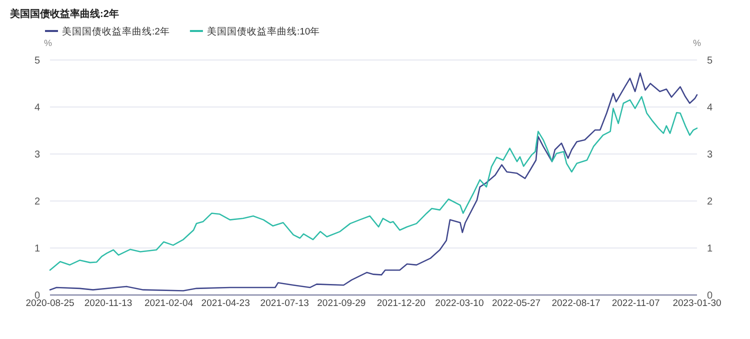 Image resolution: width=750 pixels, height=339 pixels. What do you see at coordinates (263, 32) in the screenshot?
I see `legend-label: 美国国债收益率曲线:10年` at bounding box center [263, 32].